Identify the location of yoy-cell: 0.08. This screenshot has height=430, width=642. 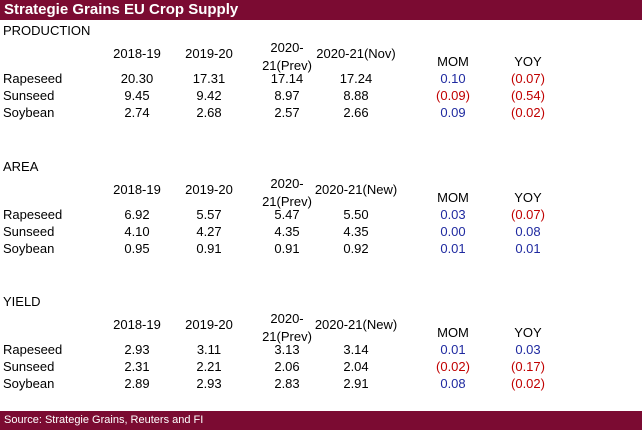
(528, 231).